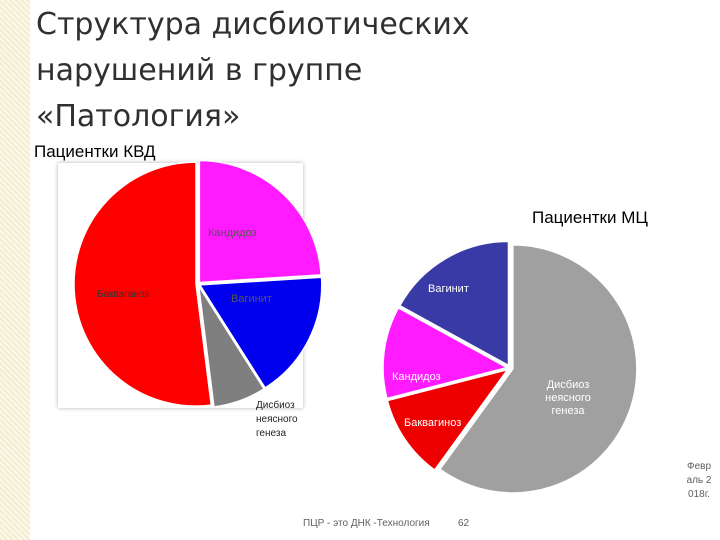 Image resolution: width=720 pixels, height=540 pixels. Describe the element at coordinates (15, 270) in the screenshot. I see `decorative-left-stripe` at that location.